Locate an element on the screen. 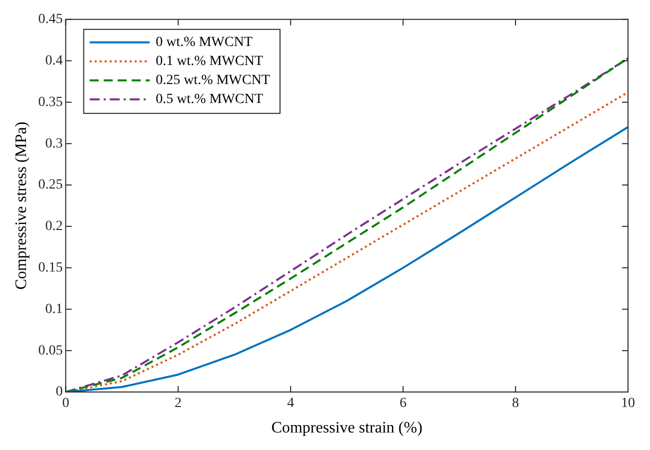 This screenshot has width=650, height=450. x-tick-label: 2 is located at coordinates (178, 404).